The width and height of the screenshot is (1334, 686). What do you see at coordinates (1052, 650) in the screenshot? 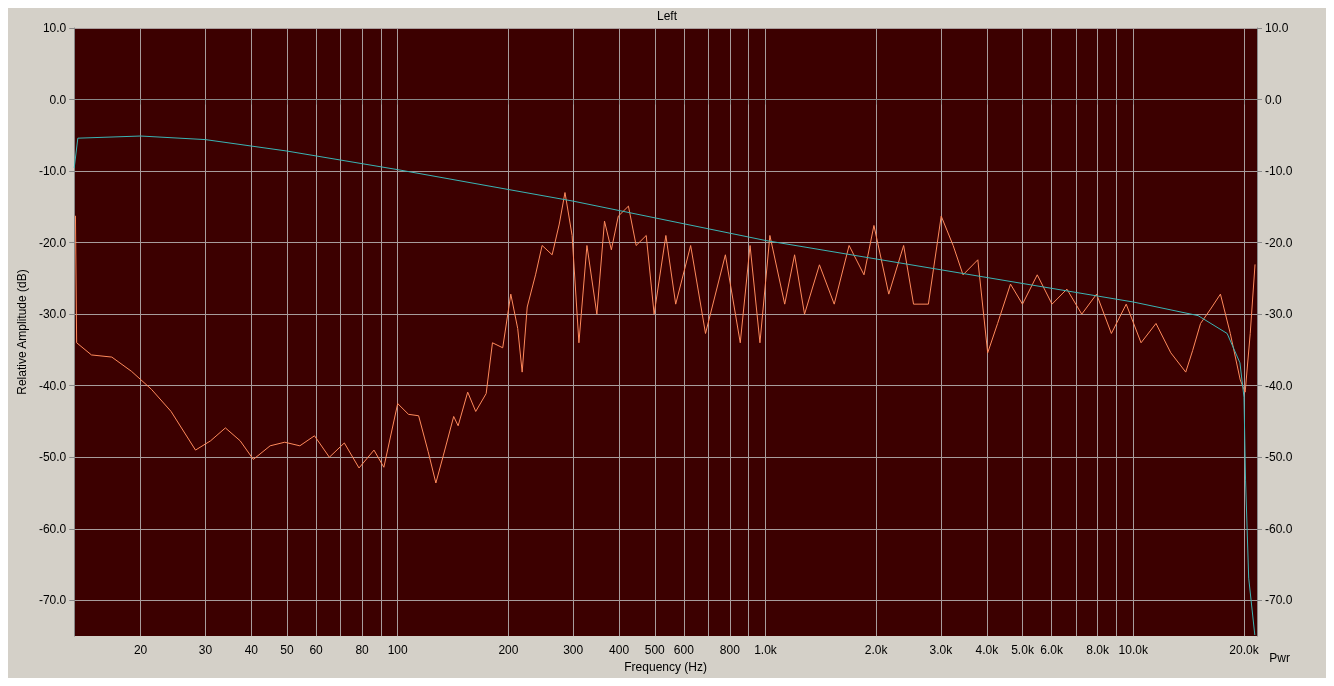
I see `x-tick-label: 6.0k` at bounding box center [1052, 650].